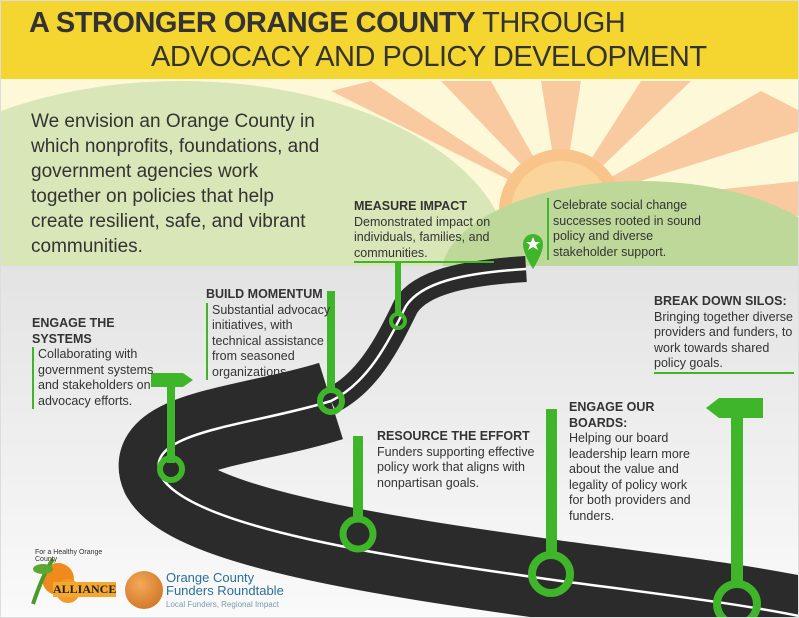 The height and width of the screenshot is (618, 799). Describe the element at coordinates (429, 57) in the screenshot. I see `page-title-line2: ADVOCACY AND POLICY DEVELOPMENT` at that location.